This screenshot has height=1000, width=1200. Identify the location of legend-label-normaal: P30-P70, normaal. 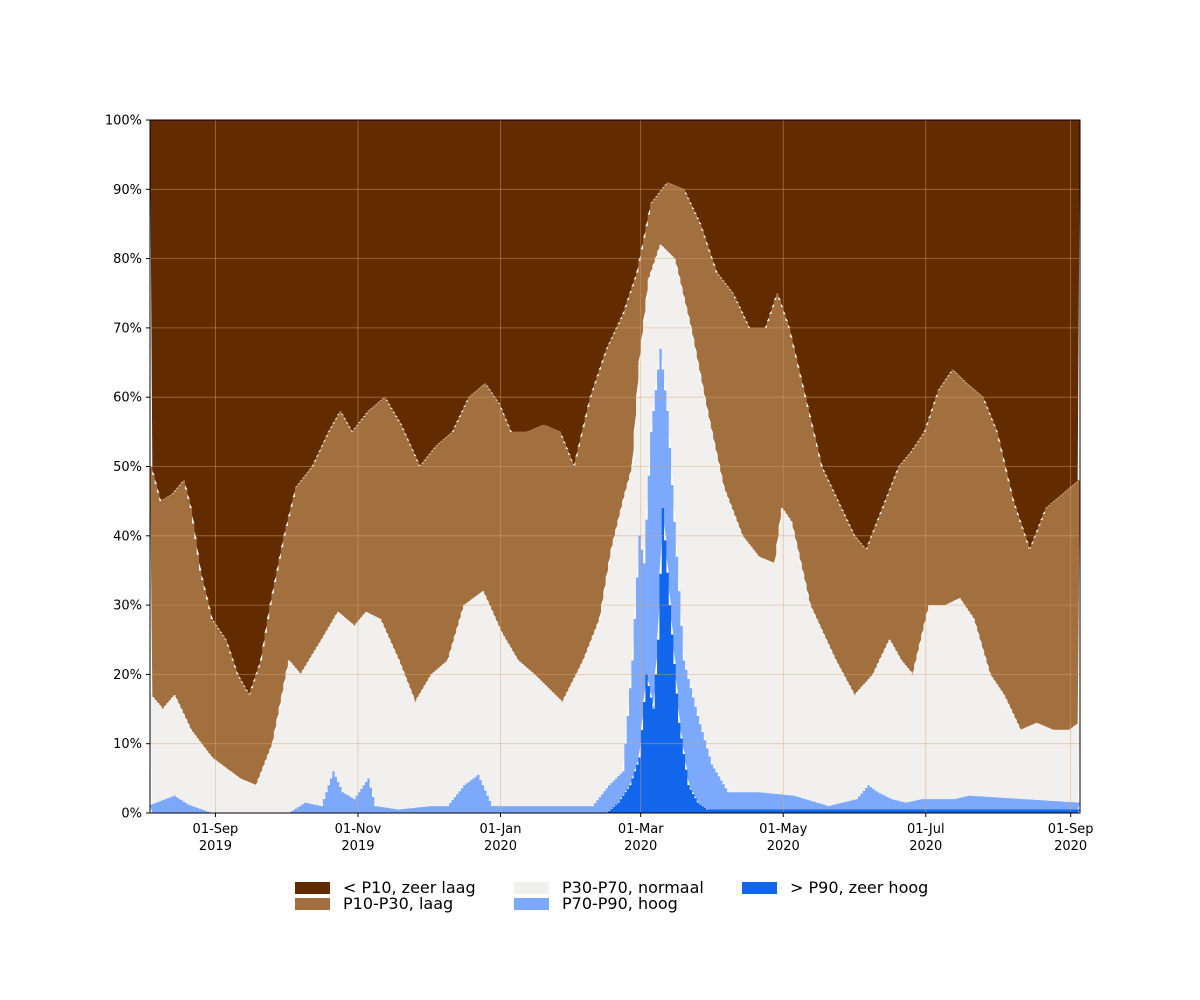
(633, 887).